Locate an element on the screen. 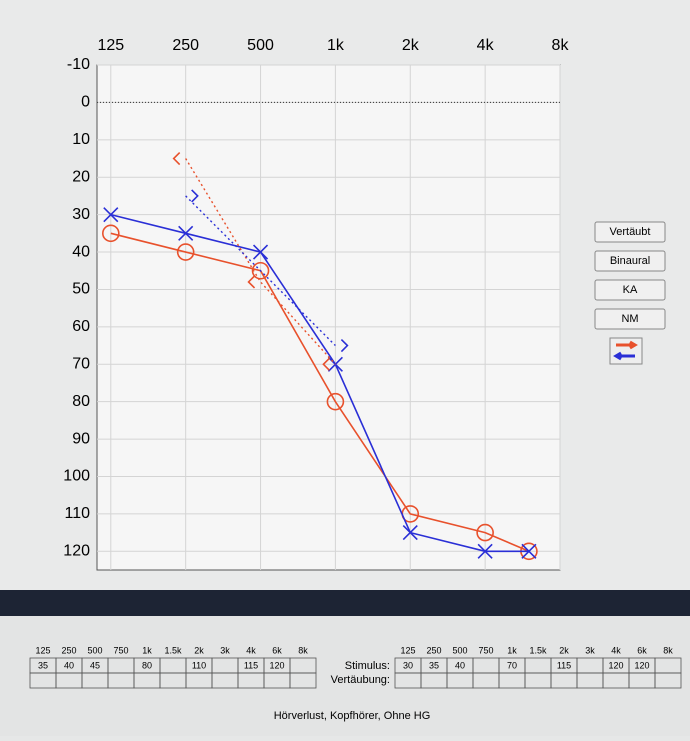 The image size is (690, 741). arrow-left is located at coordinates (624, 356).